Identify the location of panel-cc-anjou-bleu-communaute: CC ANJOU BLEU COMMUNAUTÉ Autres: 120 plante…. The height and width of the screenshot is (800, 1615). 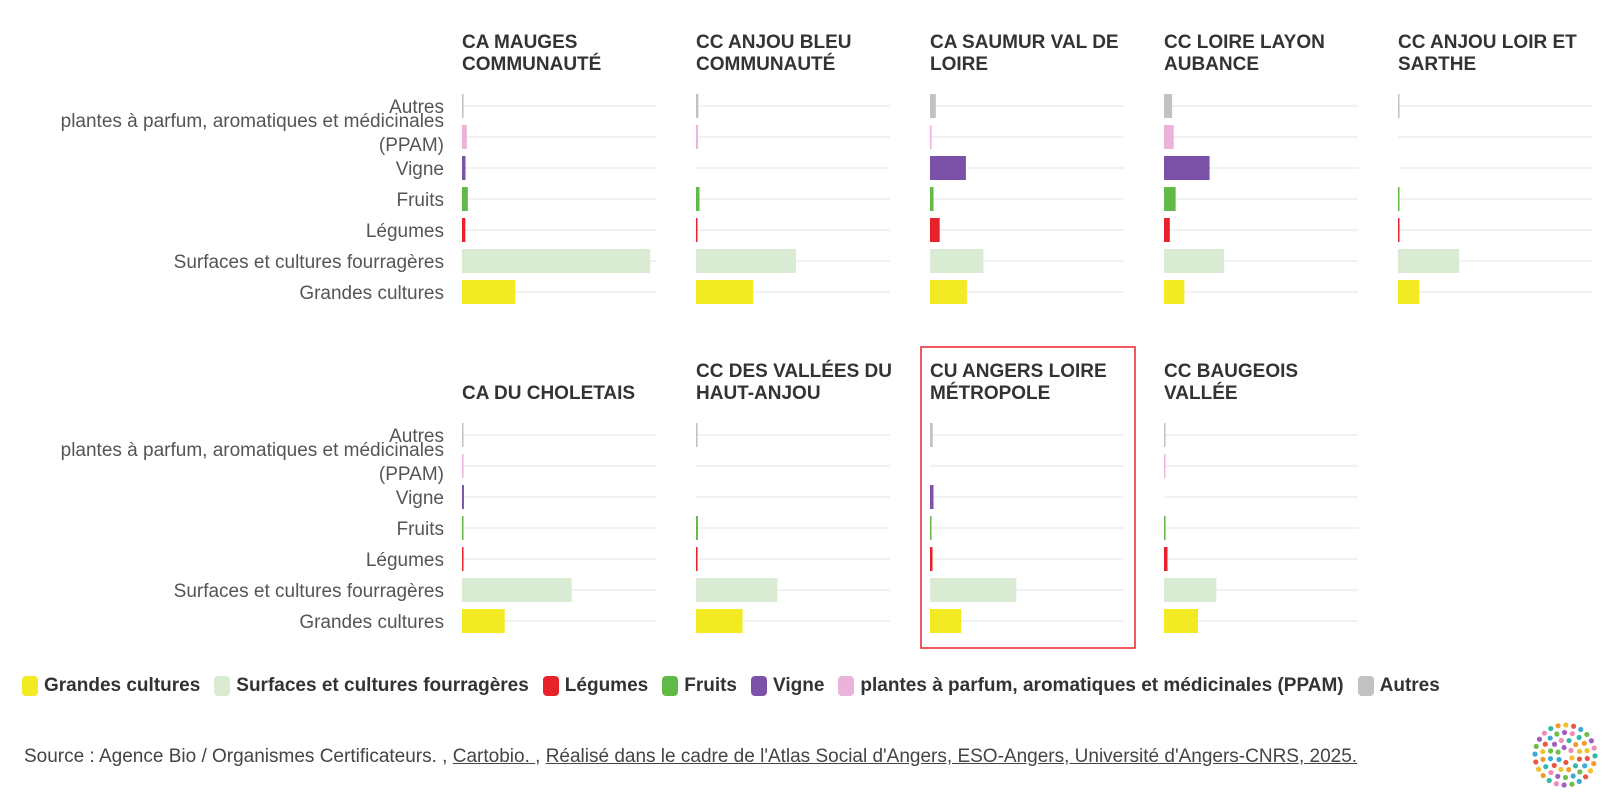
(793, 168).